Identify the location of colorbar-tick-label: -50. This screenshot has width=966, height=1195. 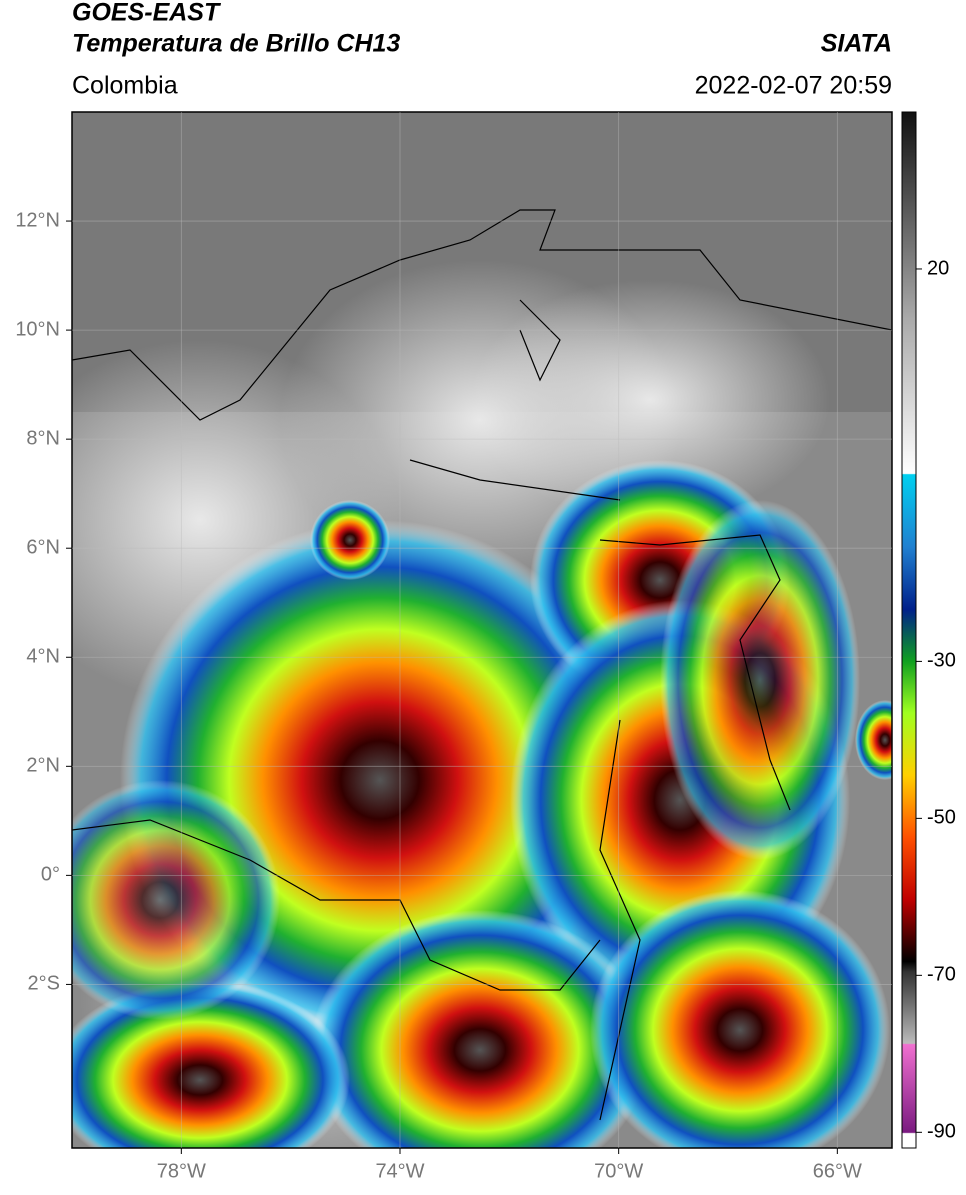
(941, 818).